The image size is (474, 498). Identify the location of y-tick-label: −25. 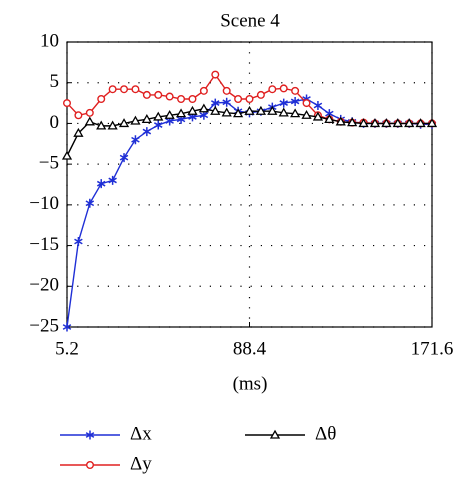
(44, 325).